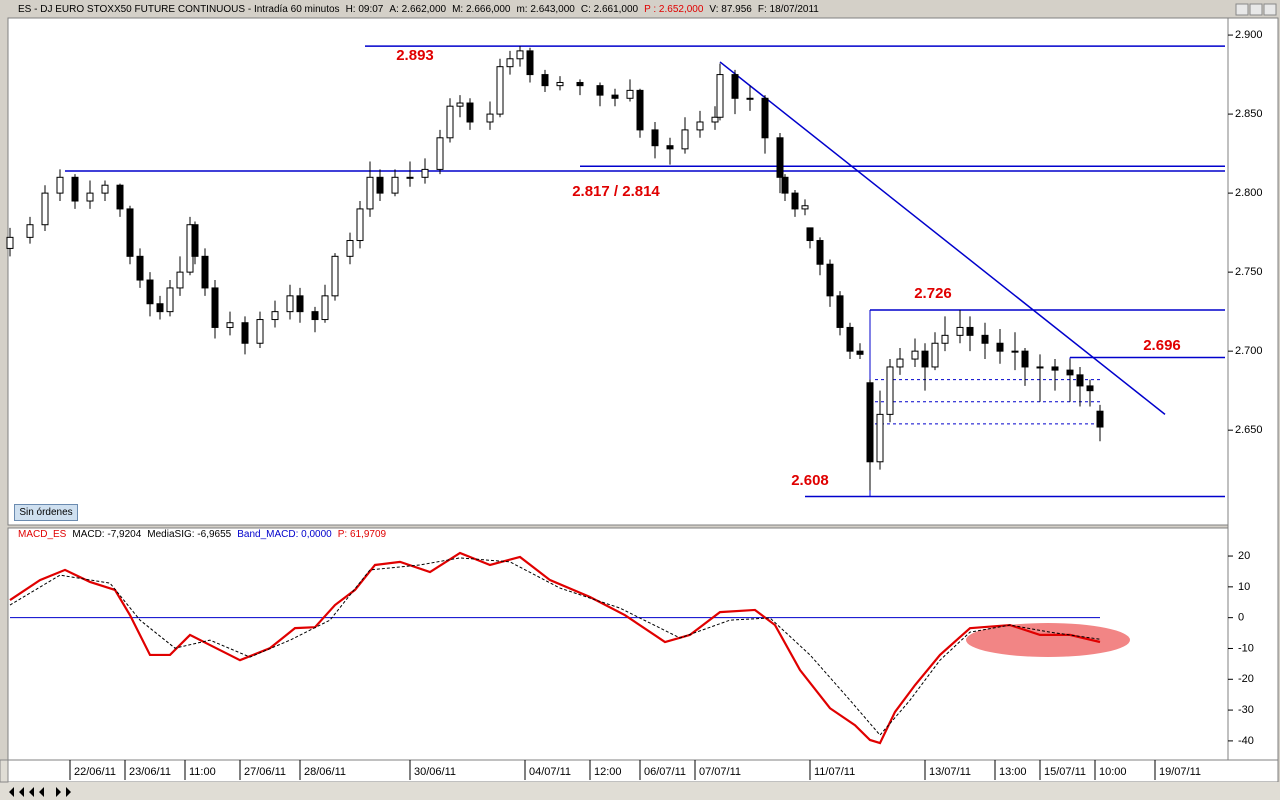  Describe the element at coordinates (1180, 772) in the screenshot. I see `x-tick-label: 19/07/11` at that location.